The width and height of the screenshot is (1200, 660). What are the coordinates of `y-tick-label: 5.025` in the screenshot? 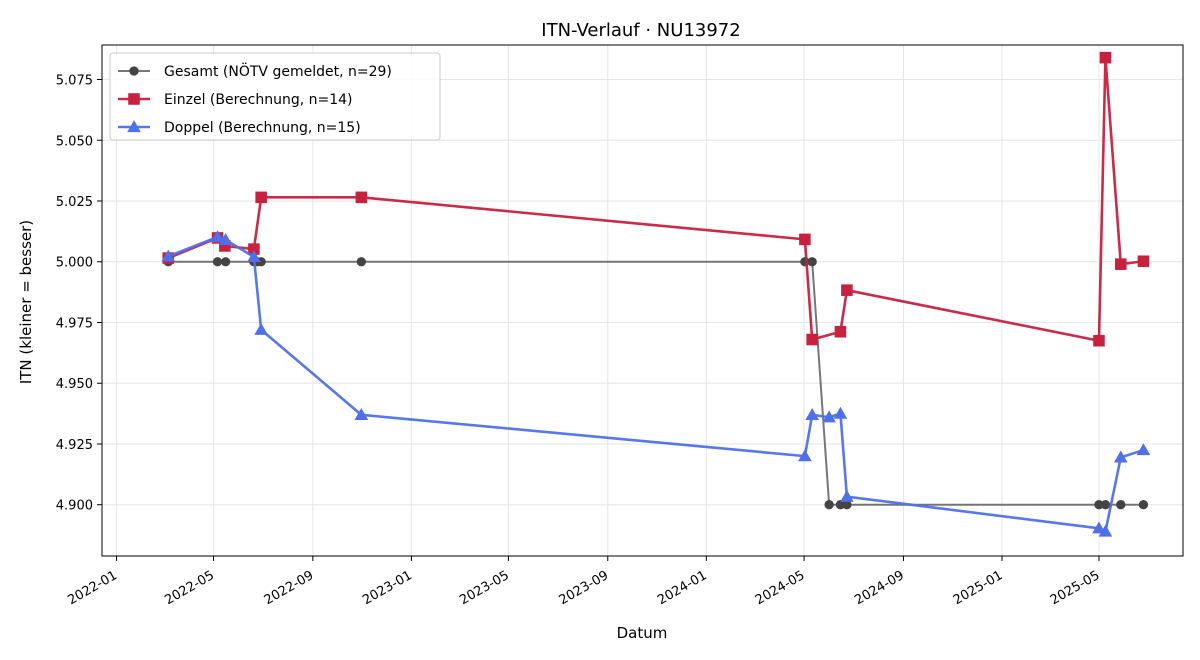 It's located at (74, 202).